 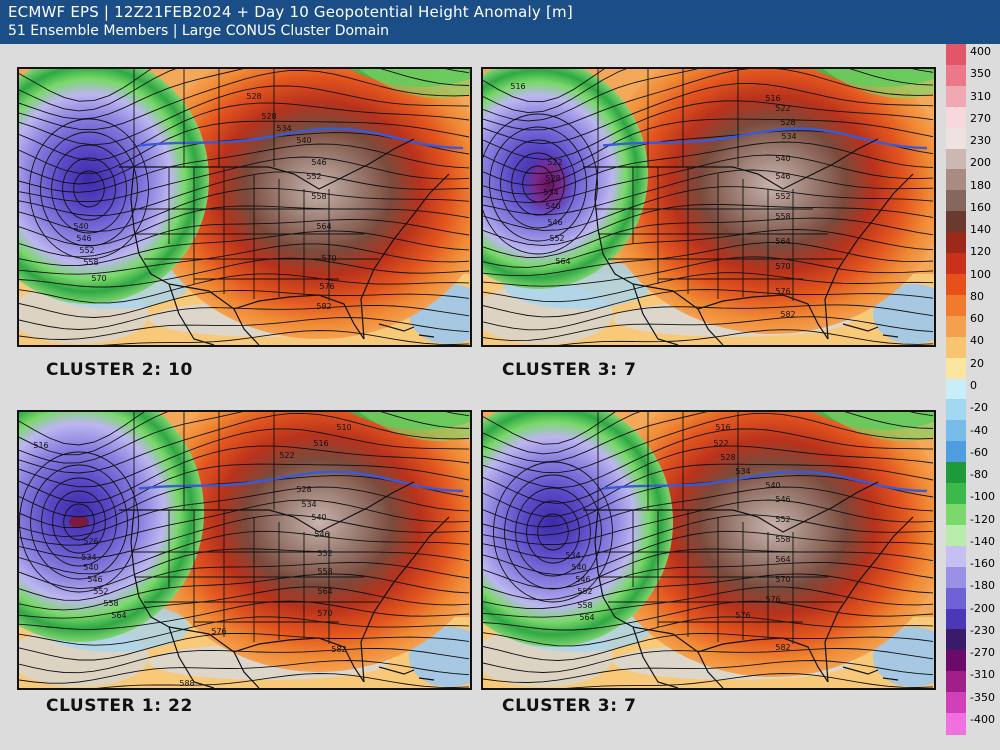 I want to click on colorbar-tick-label: 270, so click(x=980, y=118).